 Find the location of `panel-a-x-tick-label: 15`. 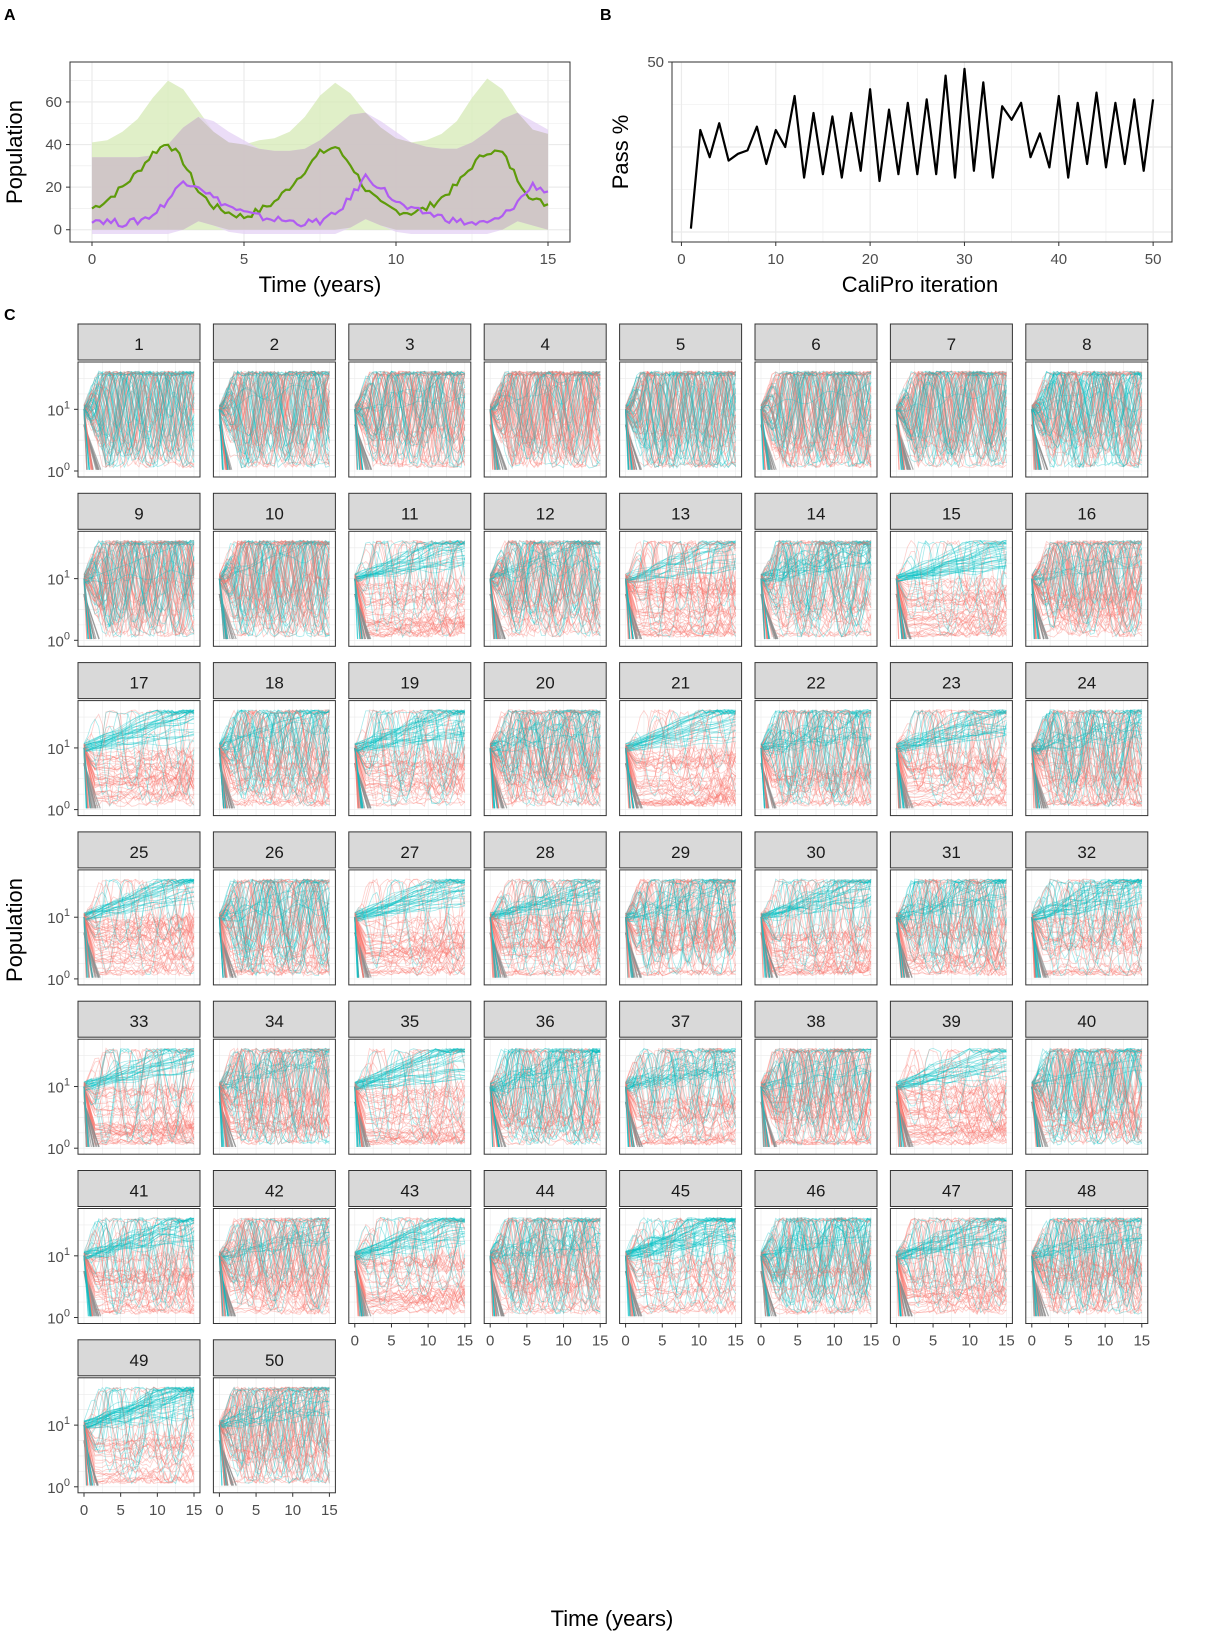

panel-a-x-tick-label: 15 is located at coordinates (548, 259).